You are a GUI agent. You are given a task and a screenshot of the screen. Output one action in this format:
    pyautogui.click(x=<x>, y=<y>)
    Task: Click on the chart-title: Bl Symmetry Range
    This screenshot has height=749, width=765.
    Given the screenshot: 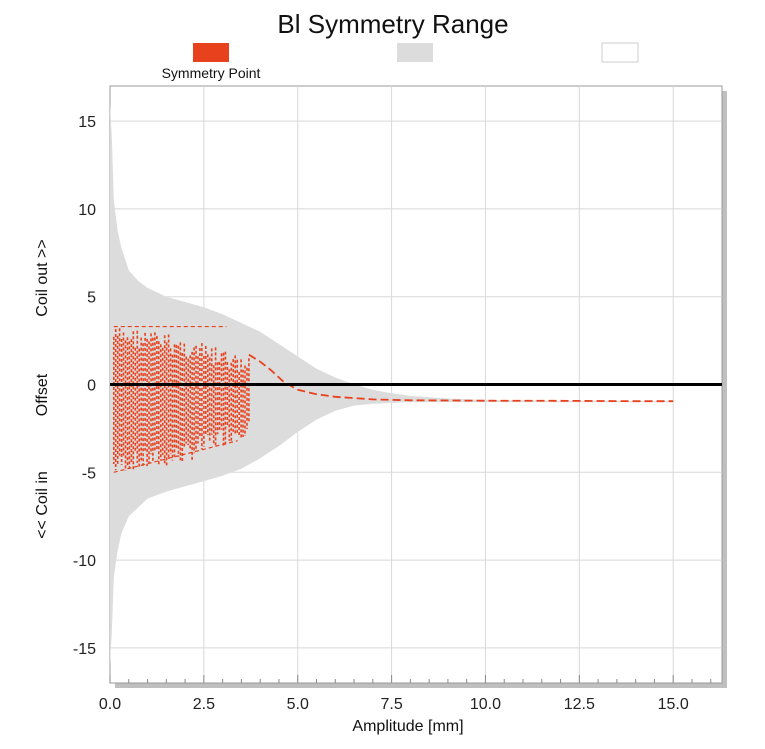 What is the action you would take?
    pyautogui.click(x=392, y=24)
    